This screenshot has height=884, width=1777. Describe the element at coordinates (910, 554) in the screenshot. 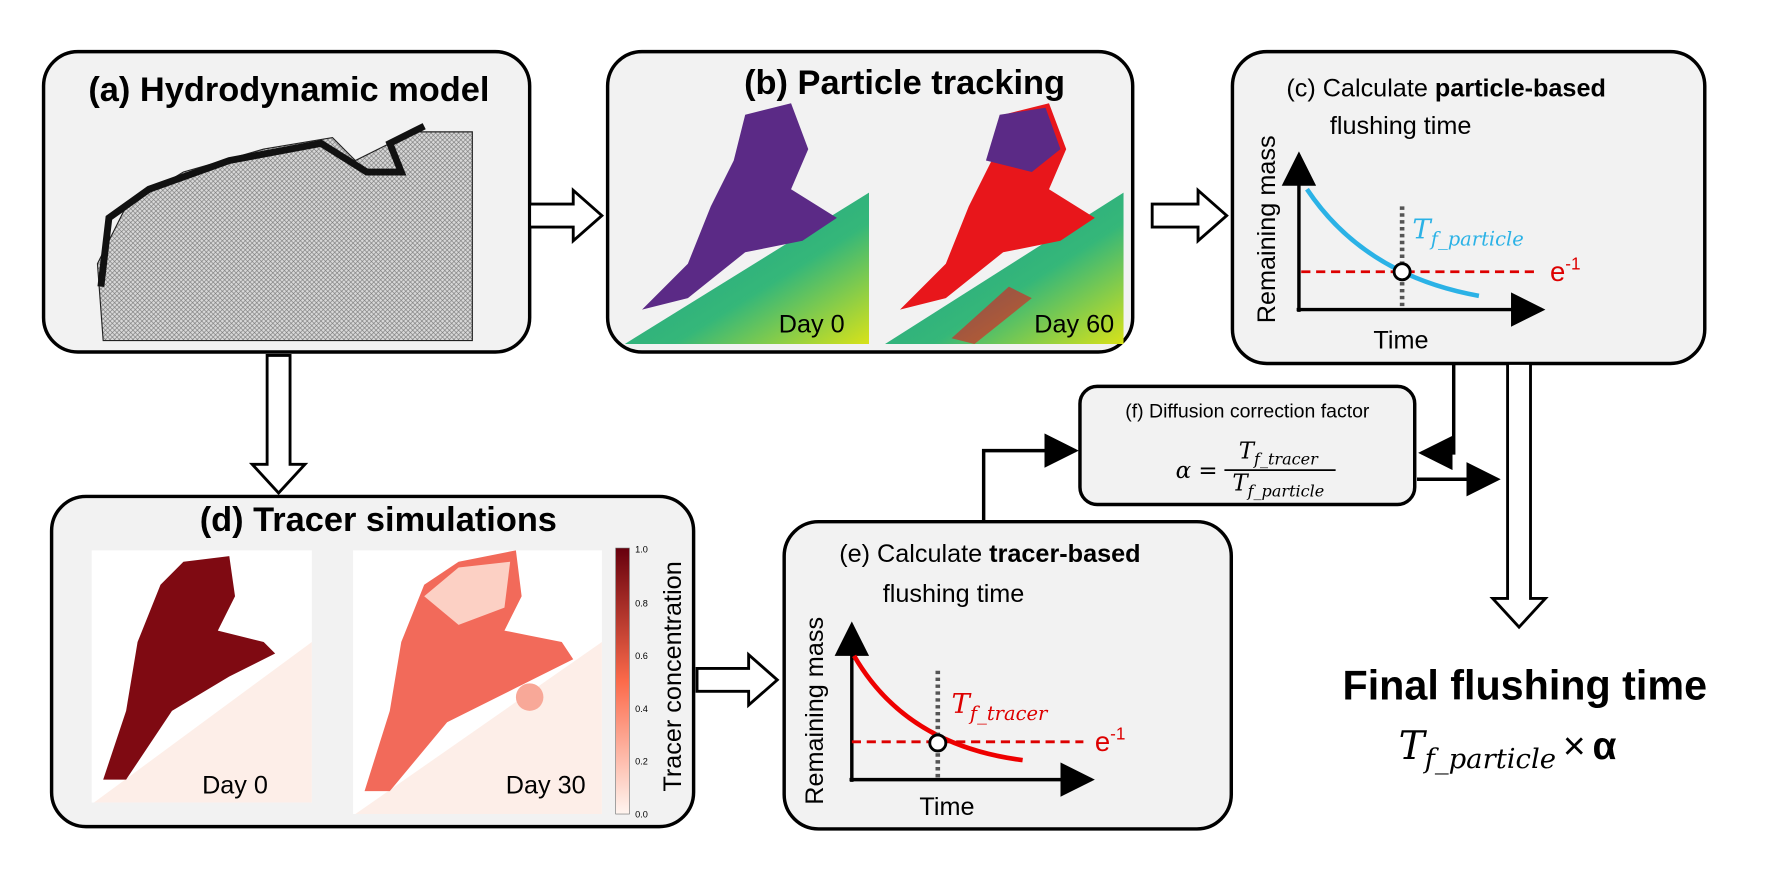

I see `title-text: (e) Calculate` at that location.